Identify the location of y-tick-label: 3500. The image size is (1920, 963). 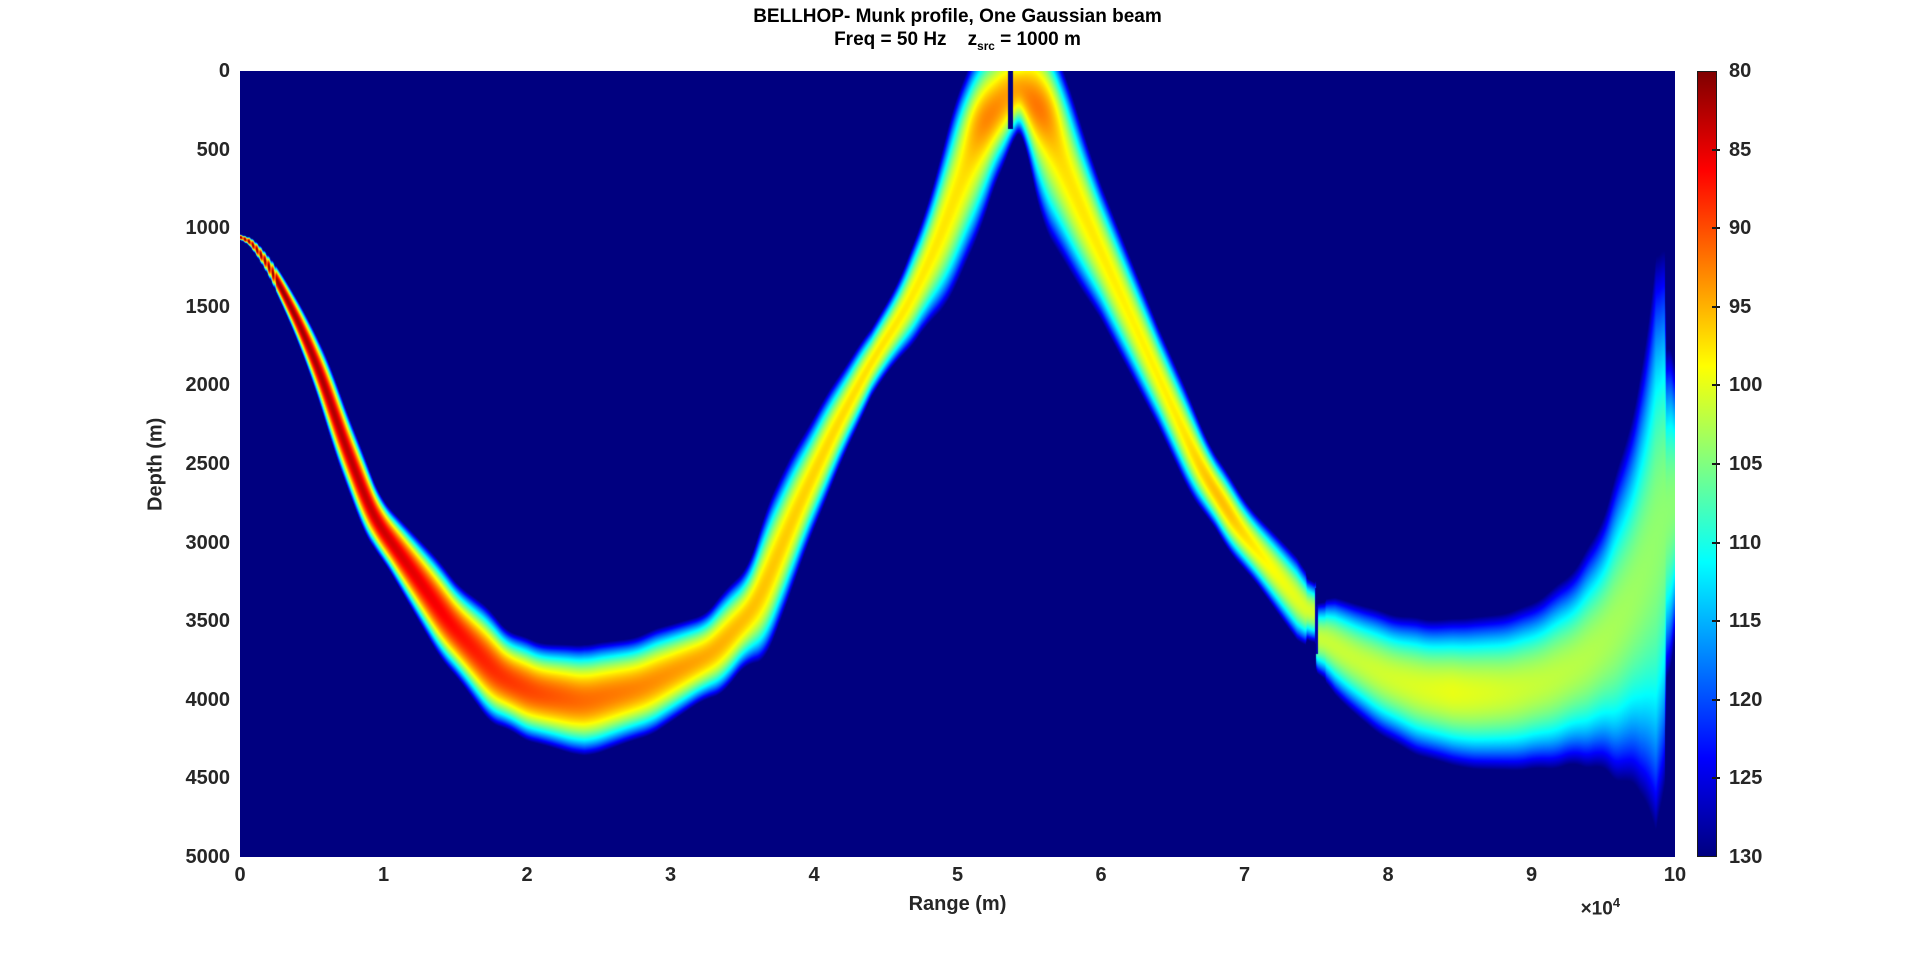
(208, 621).